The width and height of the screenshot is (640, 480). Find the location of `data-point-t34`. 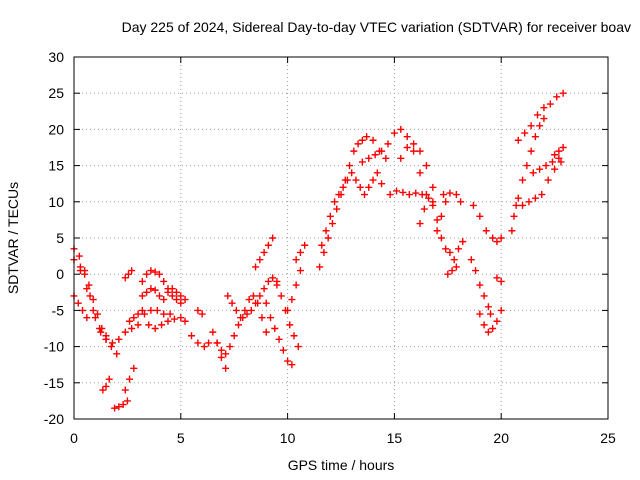

data-point-t34 is located at coordinates (448, 274).